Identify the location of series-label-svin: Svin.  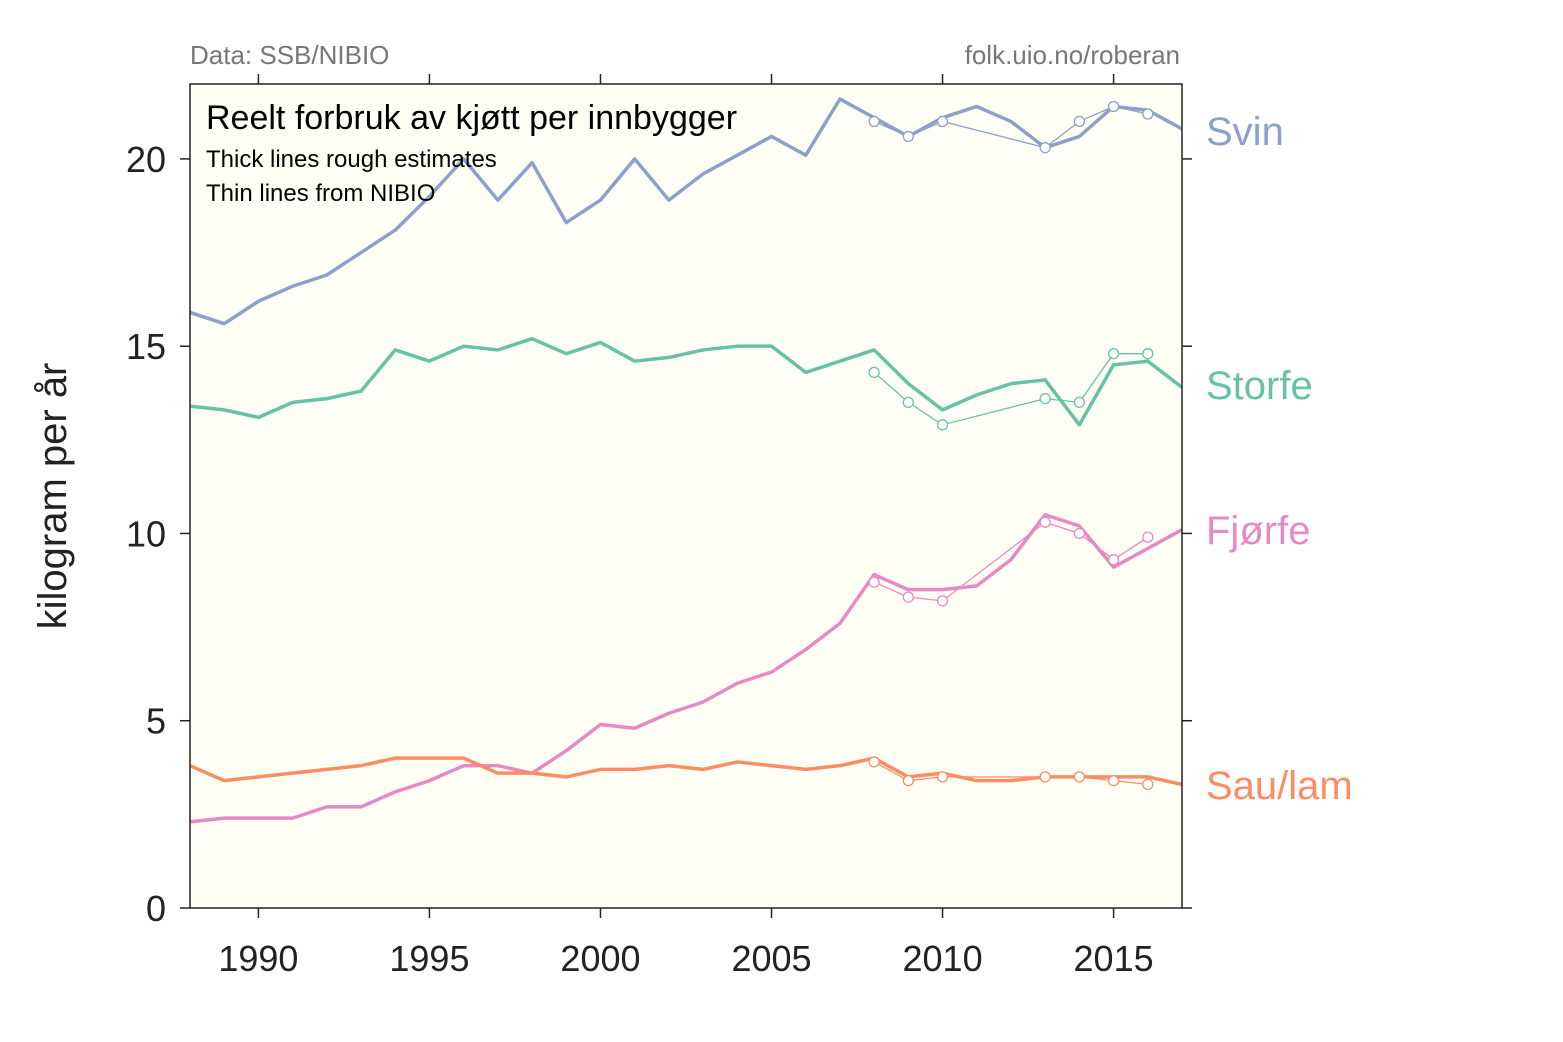
(1245, 132).